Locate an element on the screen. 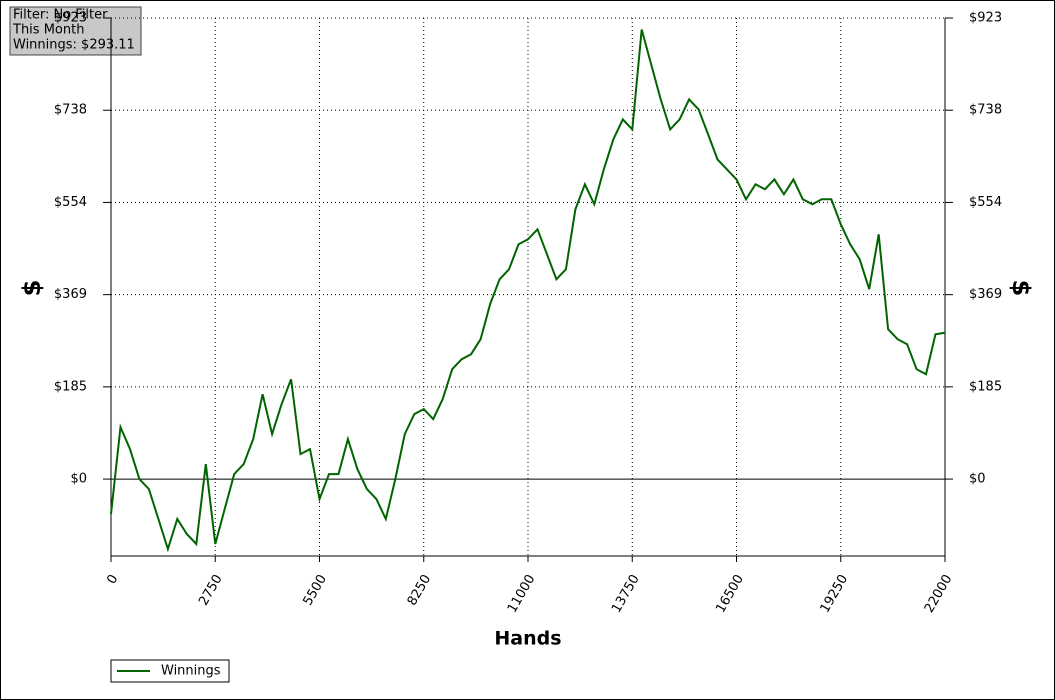 This screenshot has width=1055, height=700. y-tick-label: $185 is located at coordinates (70, 386).